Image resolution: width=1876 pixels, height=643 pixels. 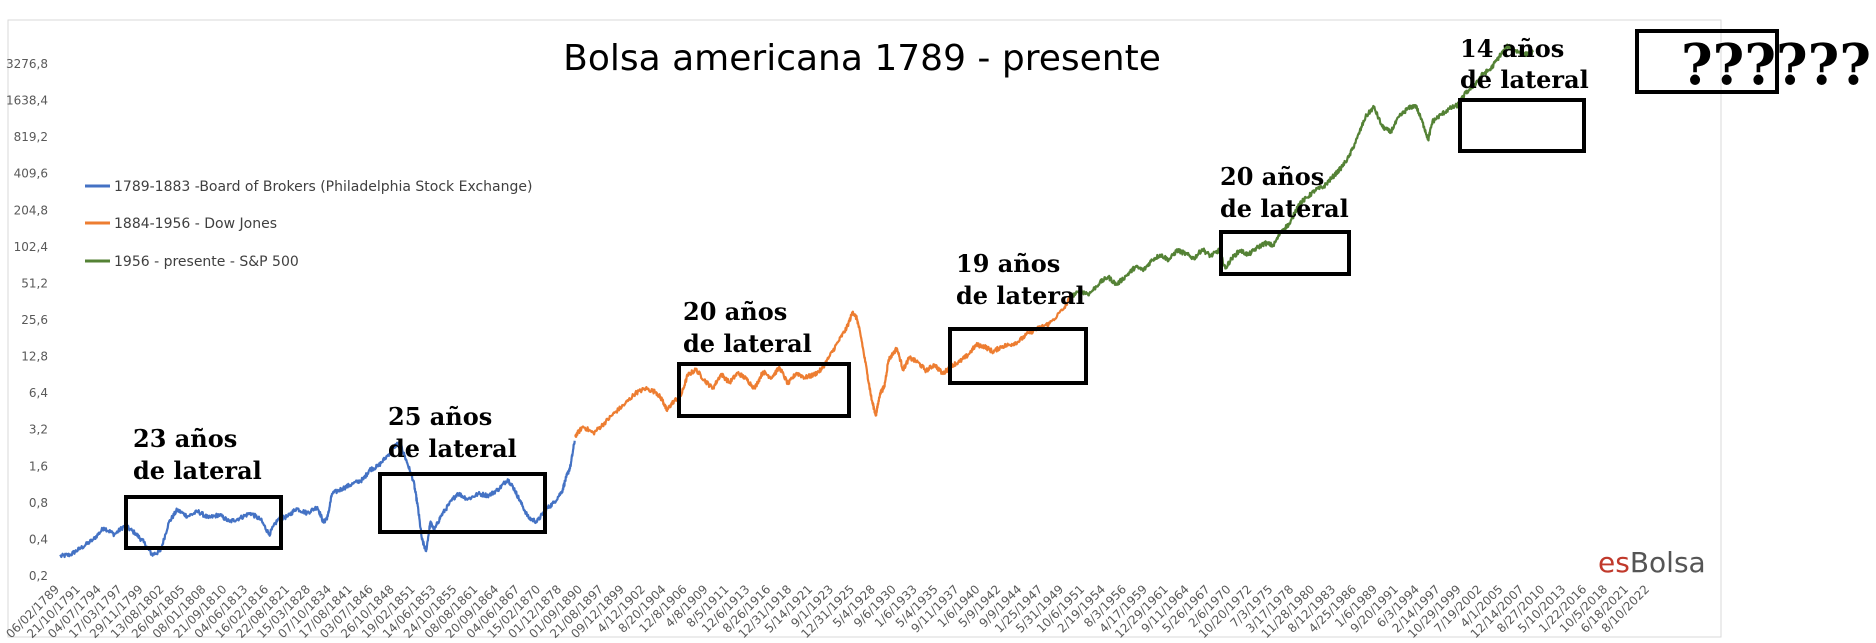 What do you see at coordinates (27, 64) in the screenshot?
I see `y-tick-label: 3276,8` at bounding box center [27, 64].